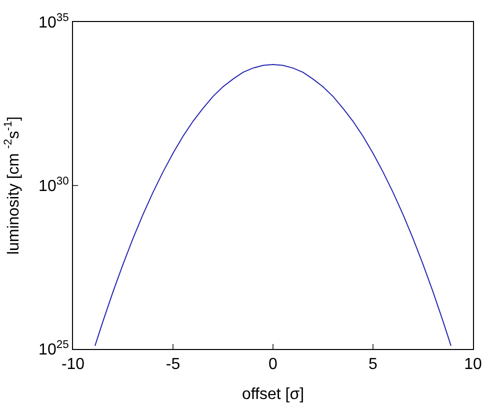 The width and height of the screenshot is (494, 411). Describe the element at coordinates (53, 22) in the screenshot. I see `y-tick-label: 10$^{35}$` at that location.